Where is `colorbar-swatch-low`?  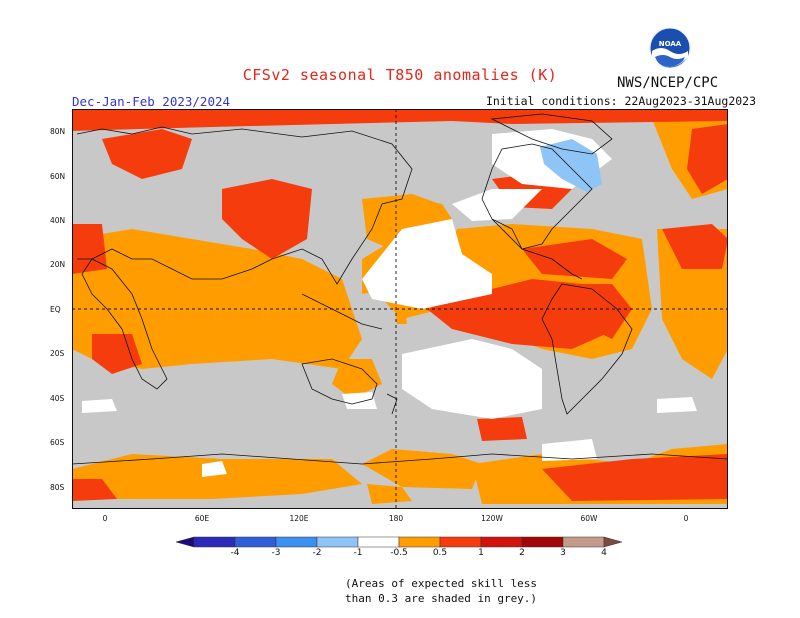 colorbar-swatch-low is located at coordinates (185, 542).